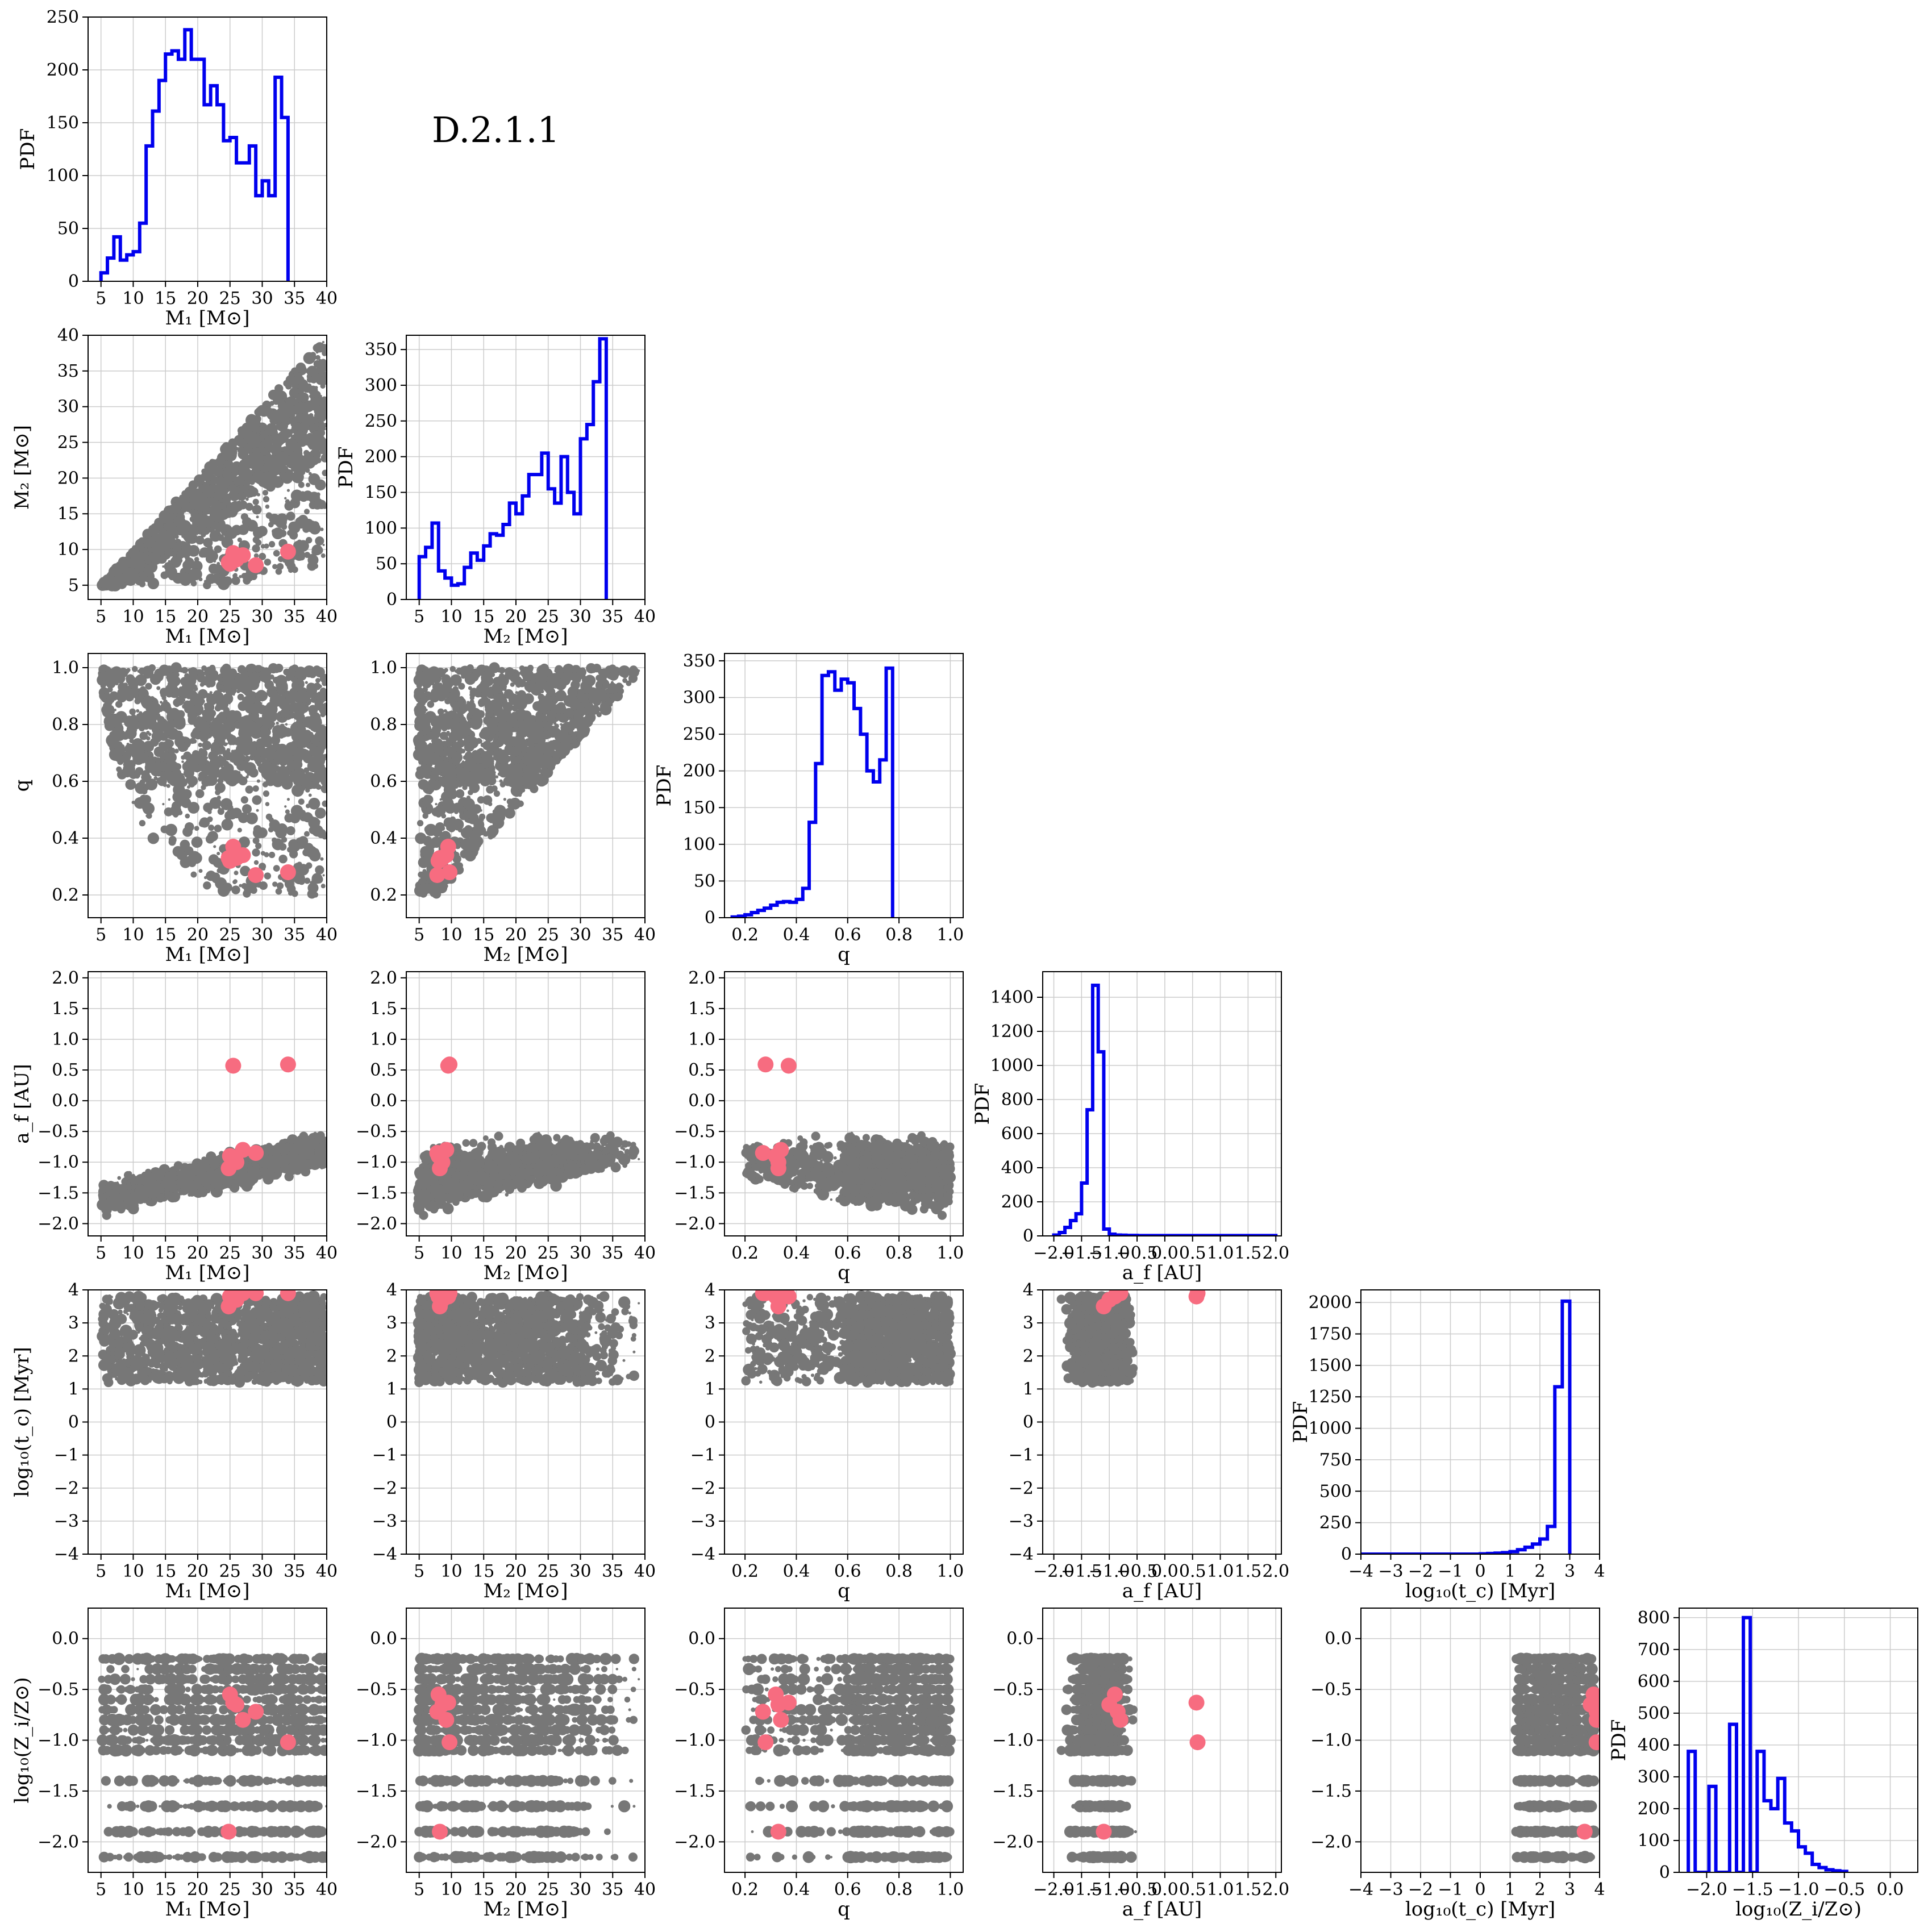 The image size is (1932, 1932). What do you see at coordinates (68, 407) in the screenshot?
I see `y-tick-label: 30` at bounding box center [68, 407].